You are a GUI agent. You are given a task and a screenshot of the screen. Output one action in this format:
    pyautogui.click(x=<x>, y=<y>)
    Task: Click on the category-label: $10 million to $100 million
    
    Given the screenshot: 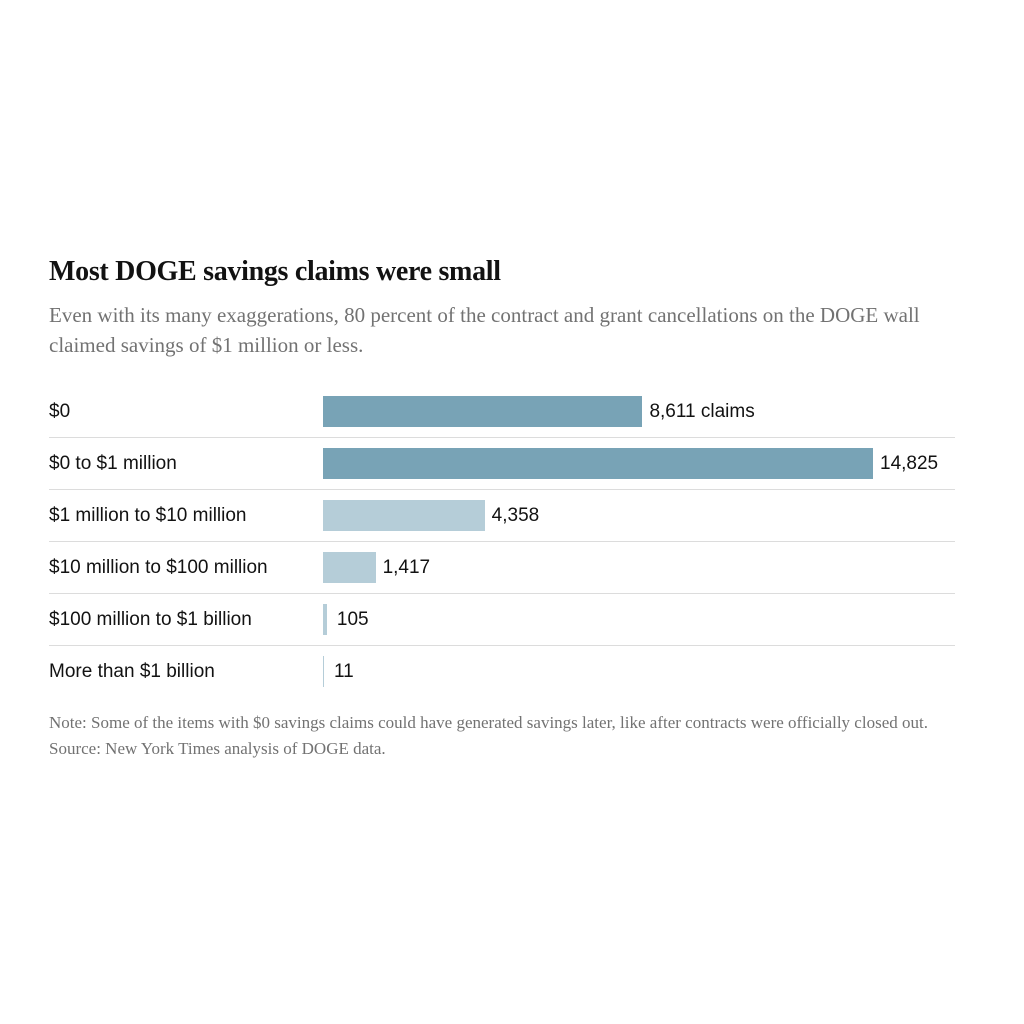 What is the action you would take?
    pyautogui.click(x=158, y=567)
    